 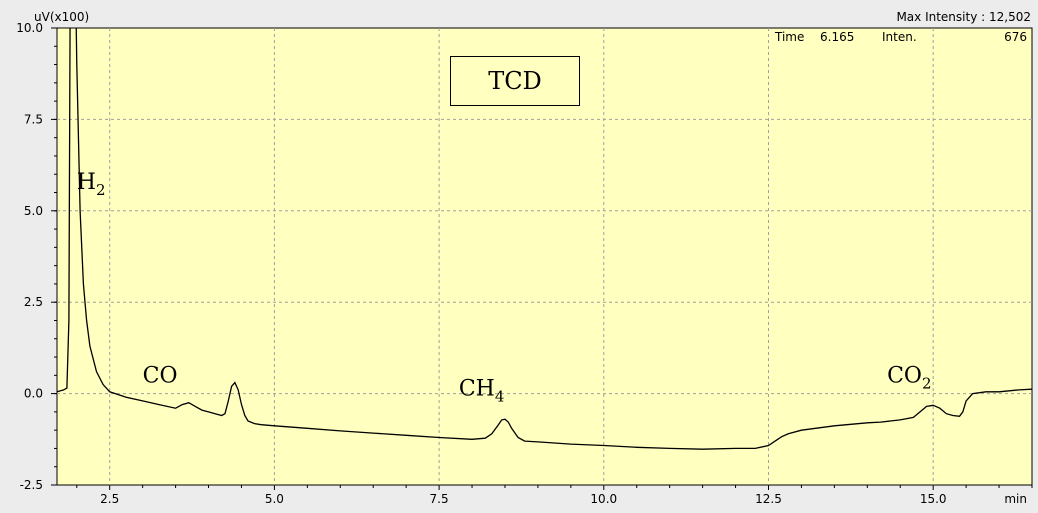 What do you see at coordinates (899, 37) in the screenshot?
I see `inten-label: Inten.` at bounding box center [899, 37].